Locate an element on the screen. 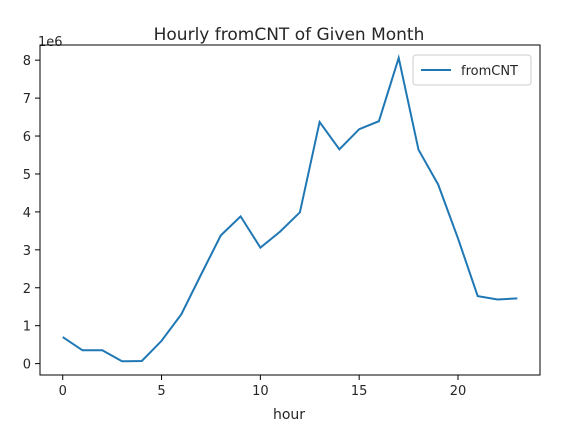 The image size is (575, 436). legend: fromCNT is located at coordinates (472, 70).